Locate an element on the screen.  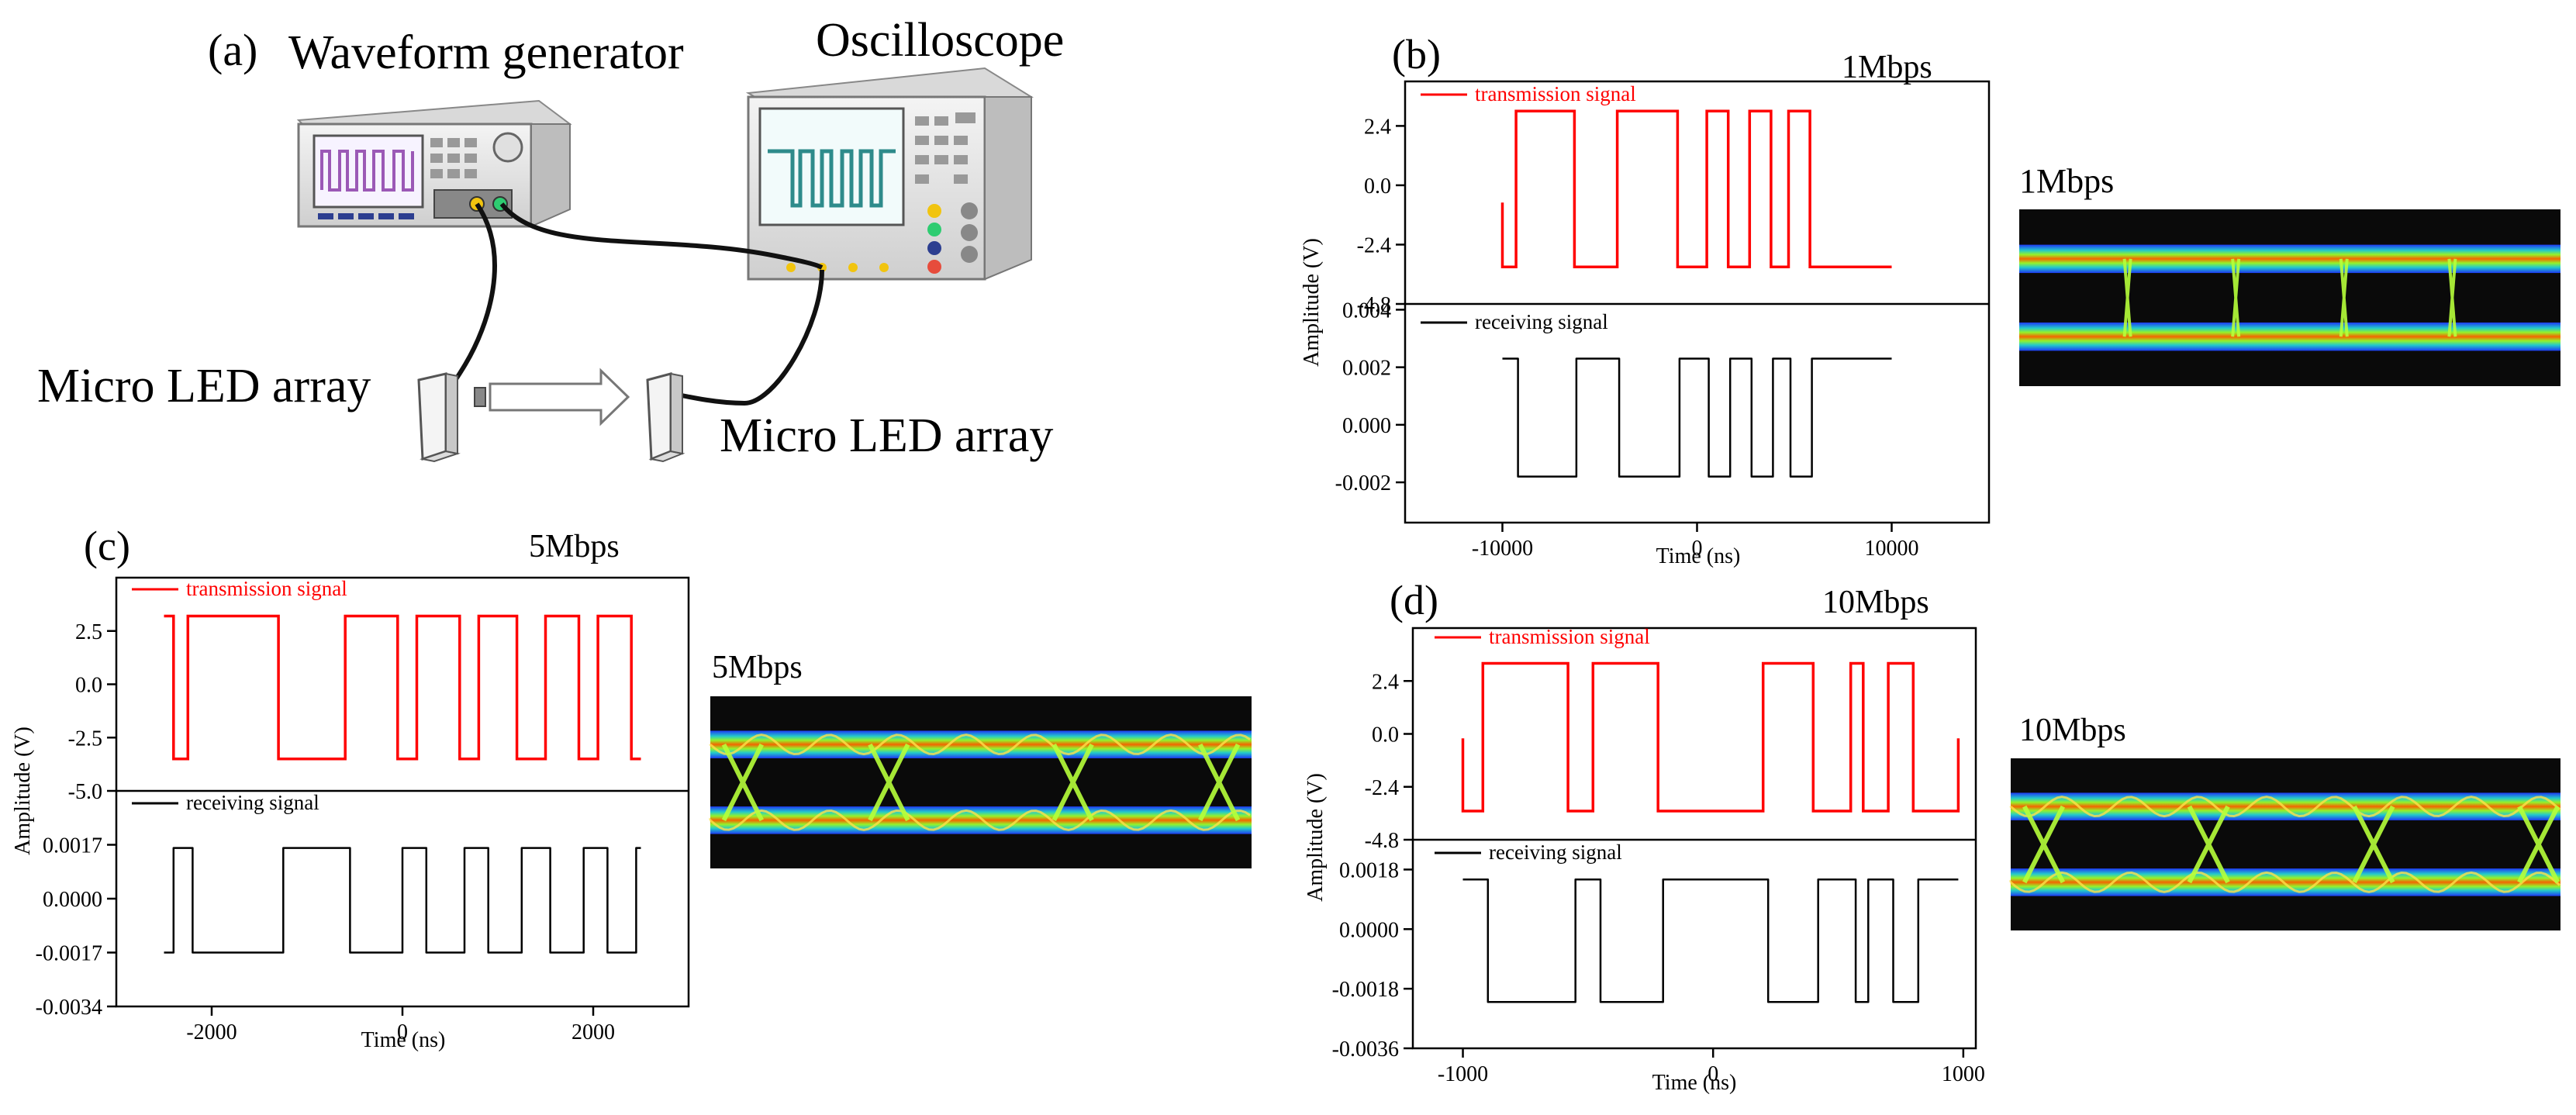
panel-c-label: (c) is located at coordinates (107, 546).